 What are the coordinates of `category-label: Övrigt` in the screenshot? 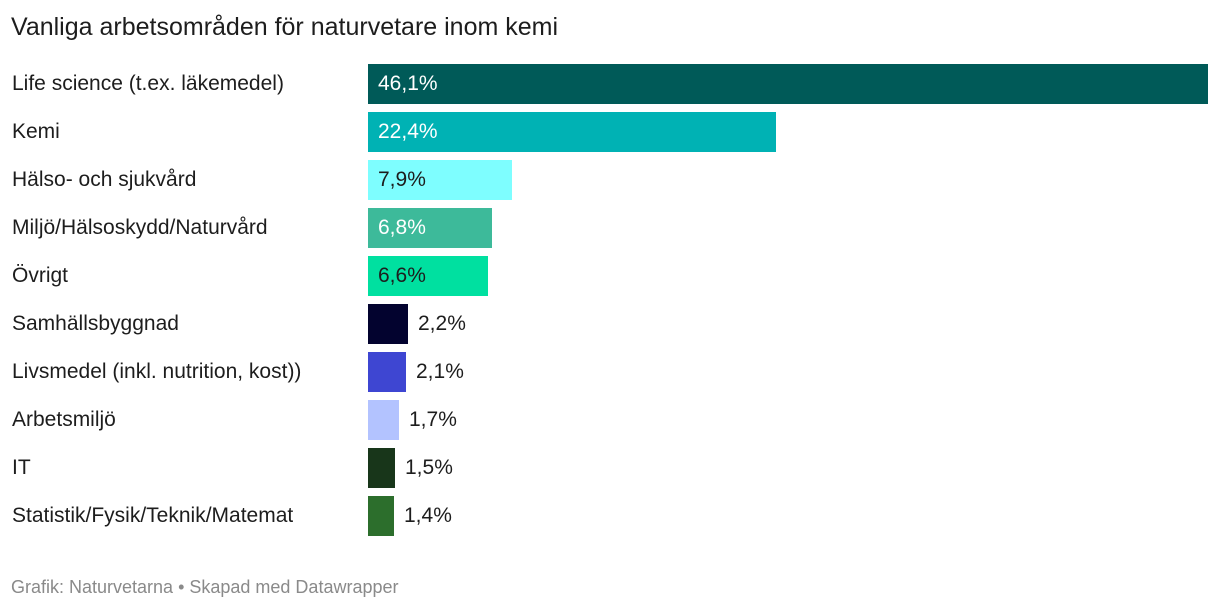 It's located at (40, 275).